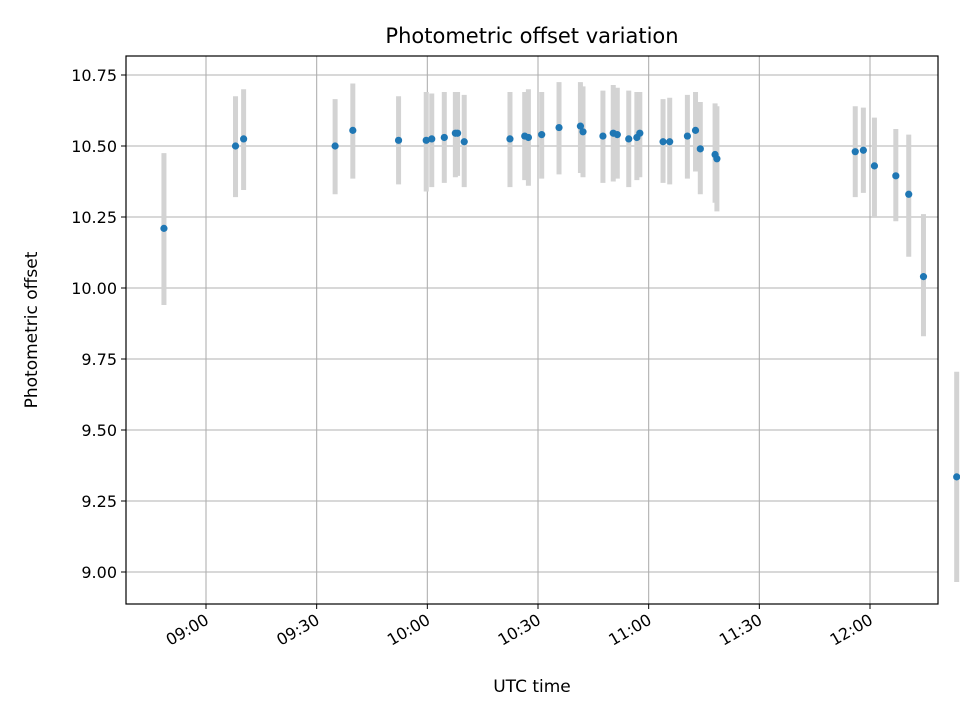 The image size is (960, 720). What do you see at coordinates (531, 36) in the screenshot?
I see `chart-title: Photometric offset variation` at bounding box center [531, 36].